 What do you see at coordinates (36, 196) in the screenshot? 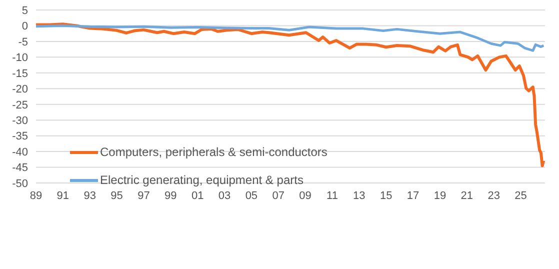
I see `x-tick-label: 89` at bounding box center [36, 196].